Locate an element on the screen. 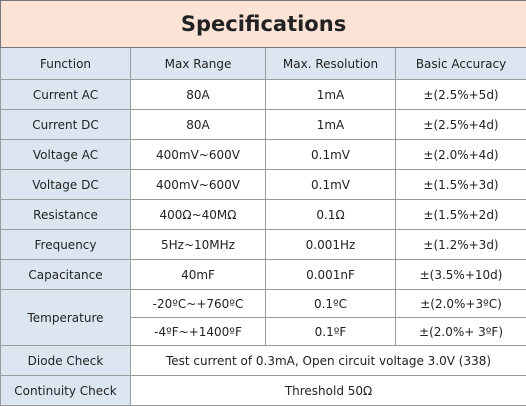 This screenshot has height=406, width=526. cell: ±(2.0%+ 3ºF) is located at coordinates (460, 331).